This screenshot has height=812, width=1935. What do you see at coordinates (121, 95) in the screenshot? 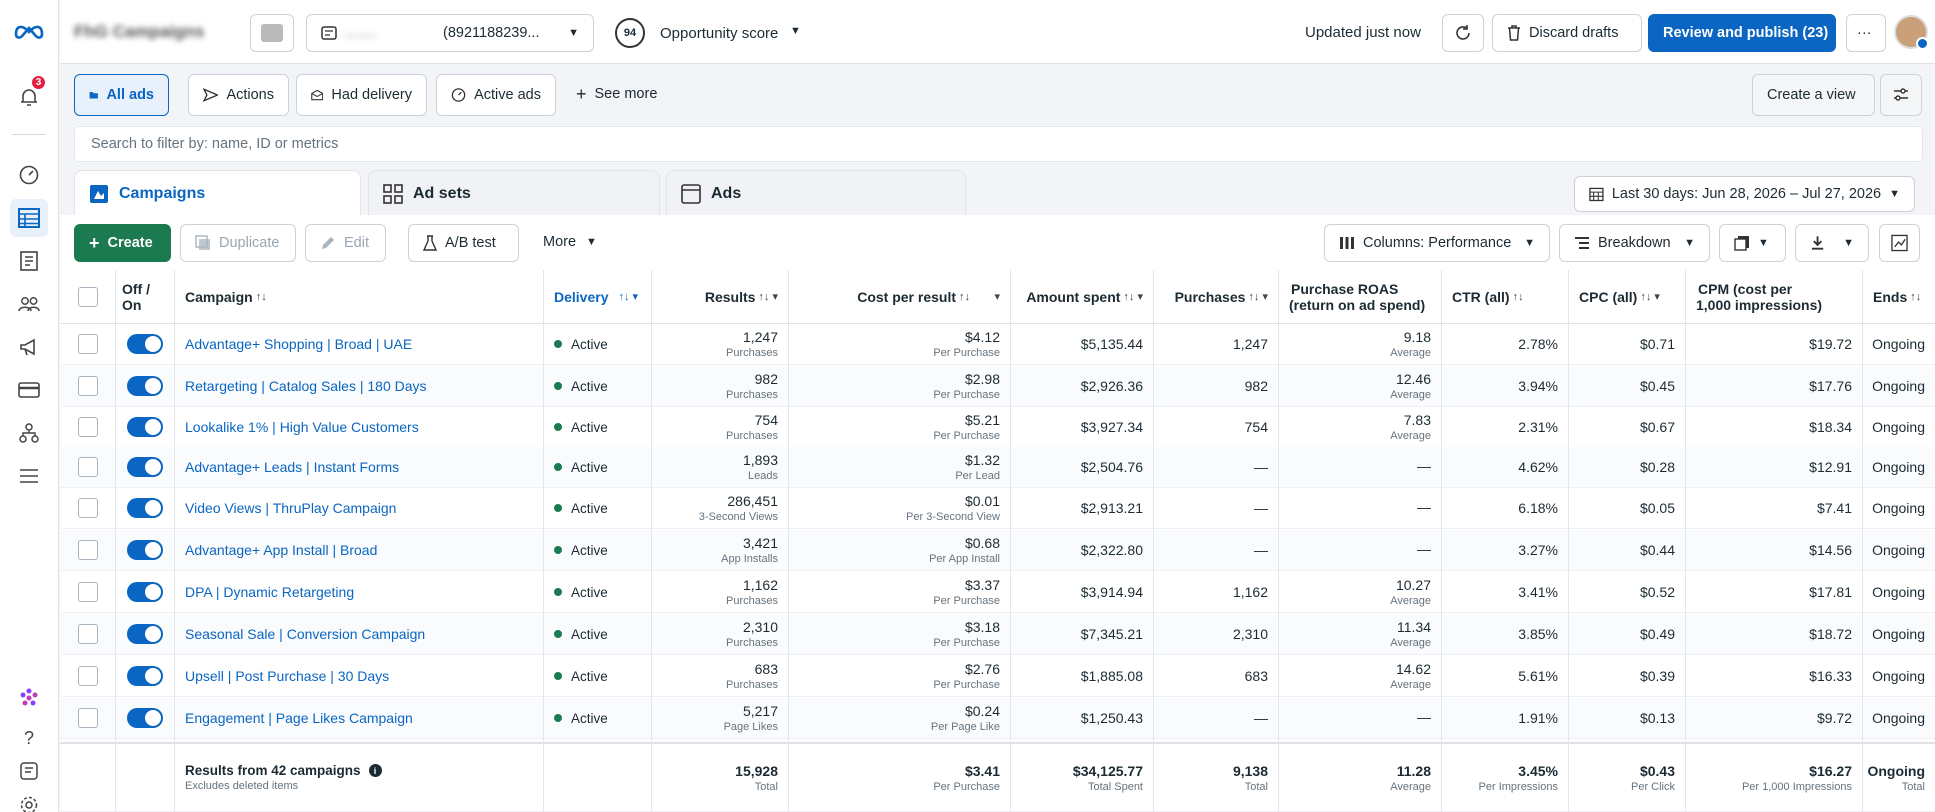
I see `all-ads-chip: All ads` at bounding box center [121, 95].